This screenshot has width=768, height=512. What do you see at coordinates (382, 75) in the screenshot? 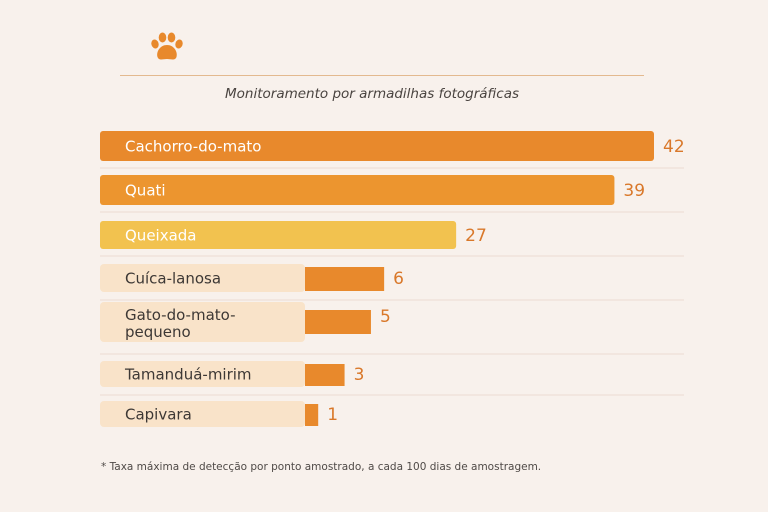
I see `header-divider` at bounding box center [382, 75].